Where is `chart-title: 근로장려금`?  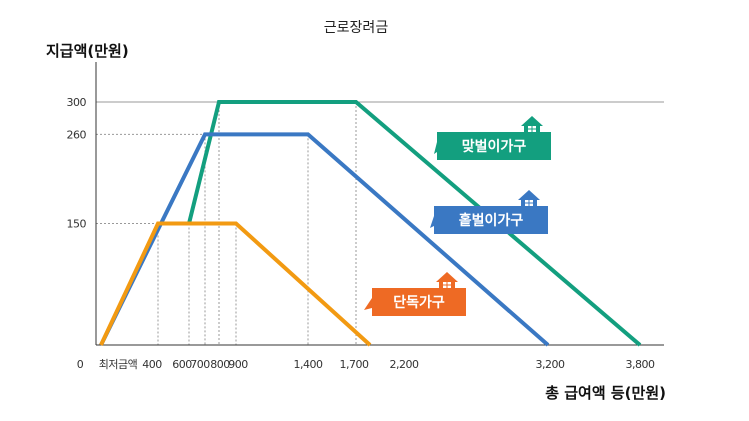 chart-title: 근로장려금 is located at coordinates (356, 28).